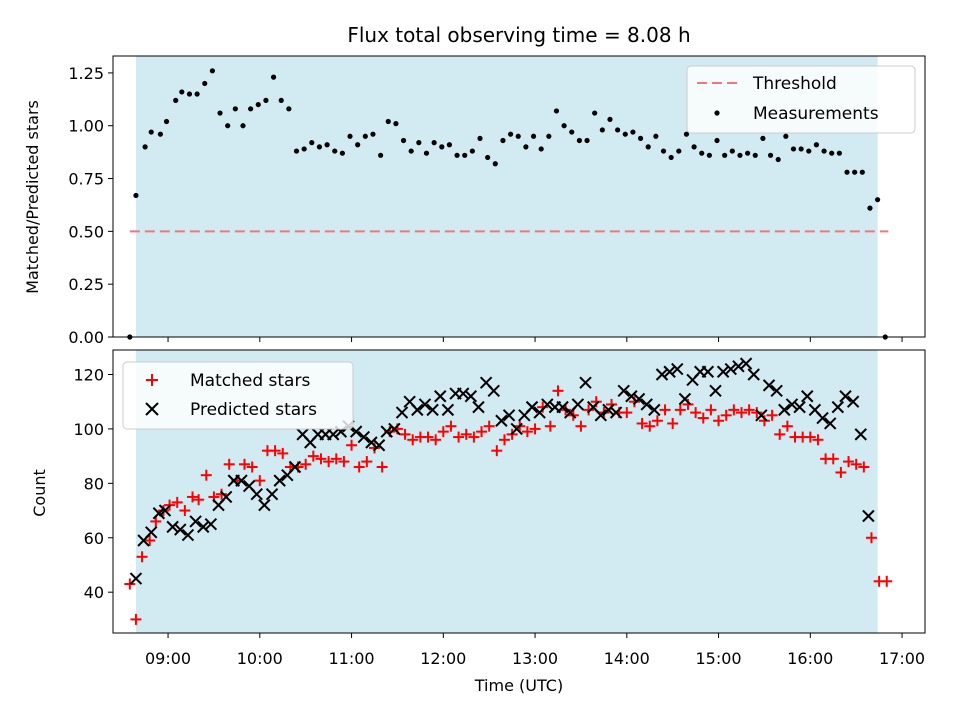  Describe the element at coordinates (717, 113) in the screenshot. I see `legend-measurements-swatch` at that location.